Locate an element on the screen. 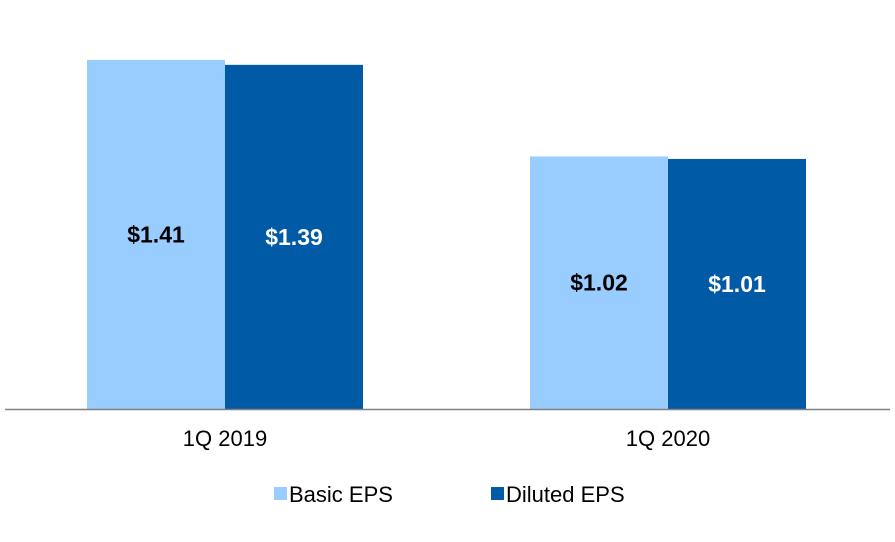  data-label: $1.02 is located at coordinates (599, 283).